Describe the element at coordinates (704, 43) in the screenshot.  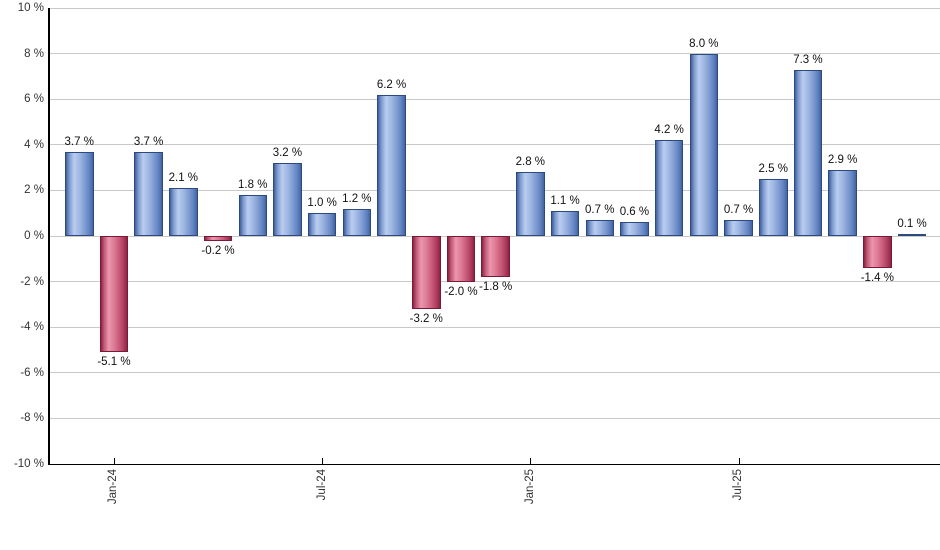
I see `bar-value-label: 8.0 %` at that location.